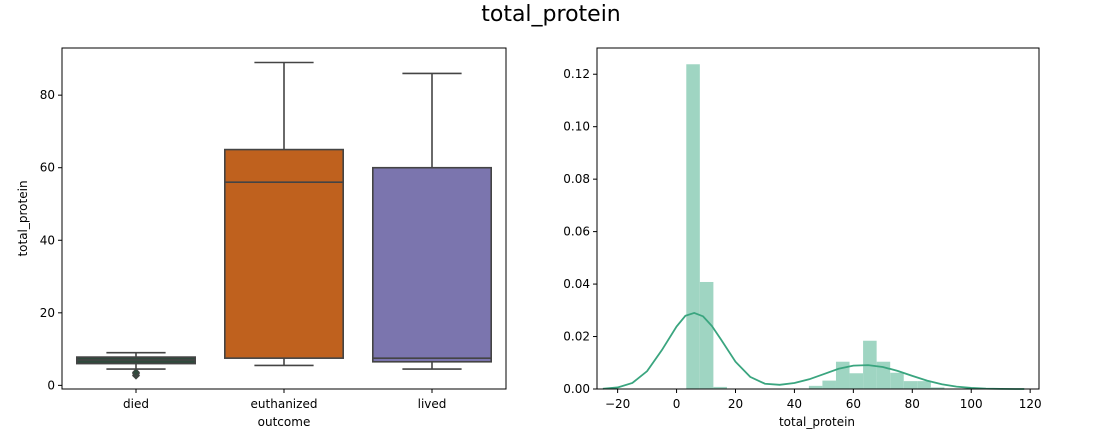  Describe the element at coordinates (576, 127) in the screenshot. I see `y-tick-label: 0.10` at that location.